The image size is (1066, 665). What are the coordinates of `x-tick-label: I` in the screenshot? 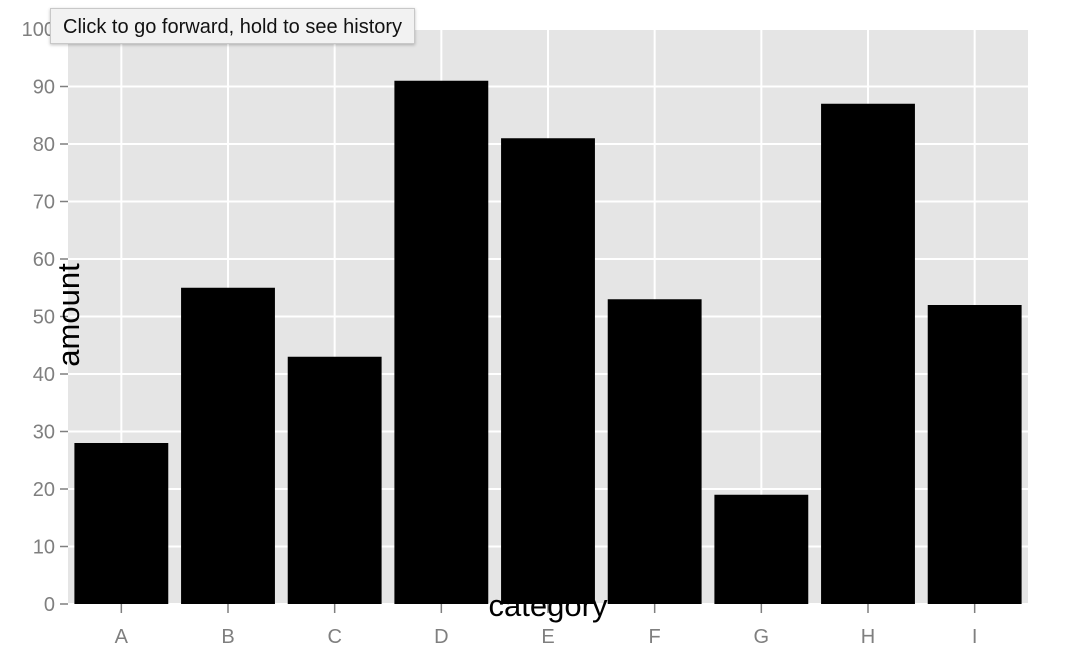 It's located at (975, 637).